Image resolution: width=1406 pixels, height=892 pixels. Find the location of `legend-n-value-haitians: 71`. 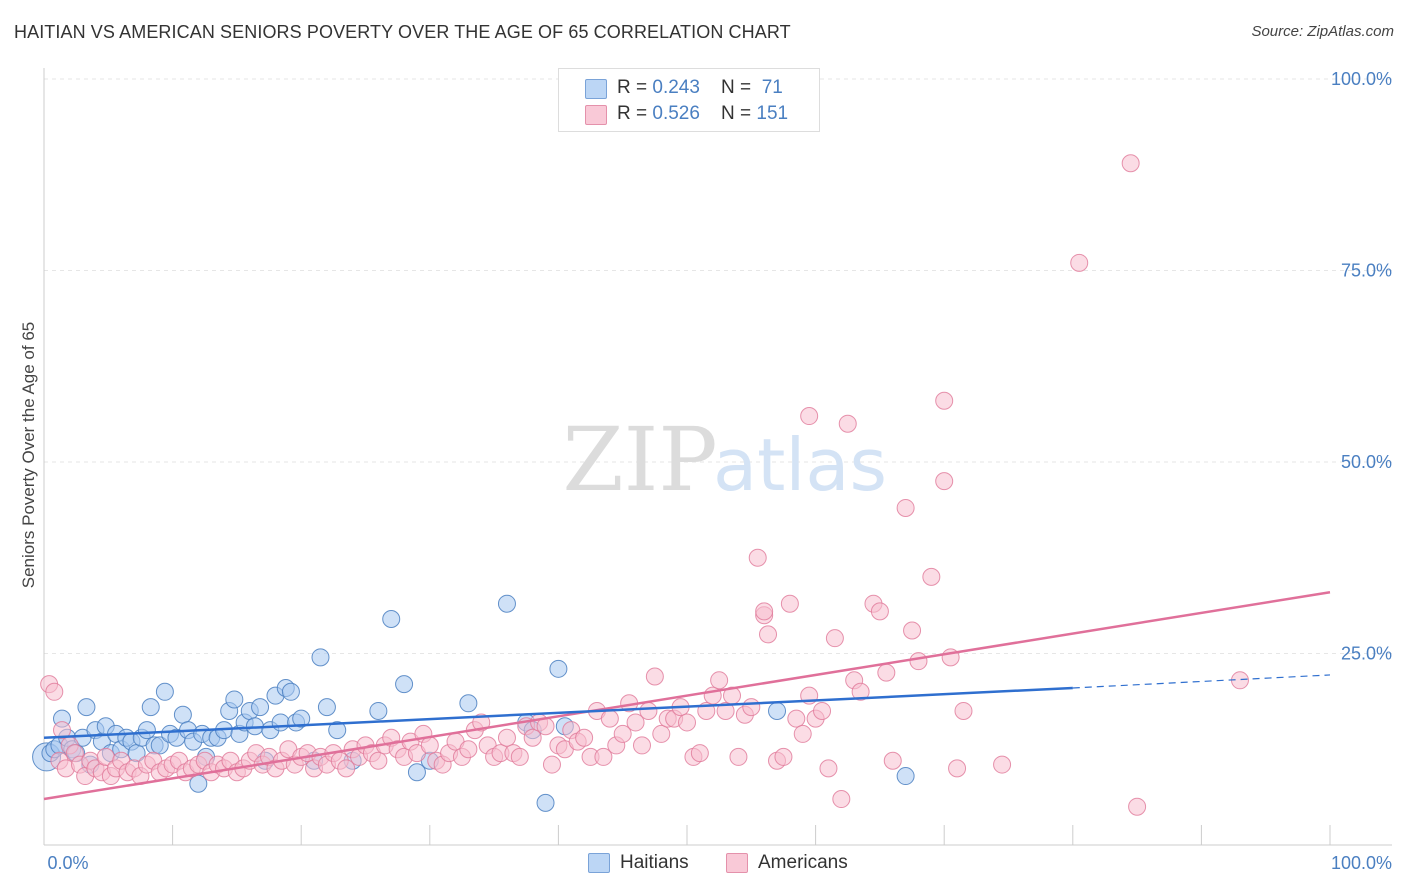

legend-n-value-haitians: 71 is located at coordinates (769, 87).